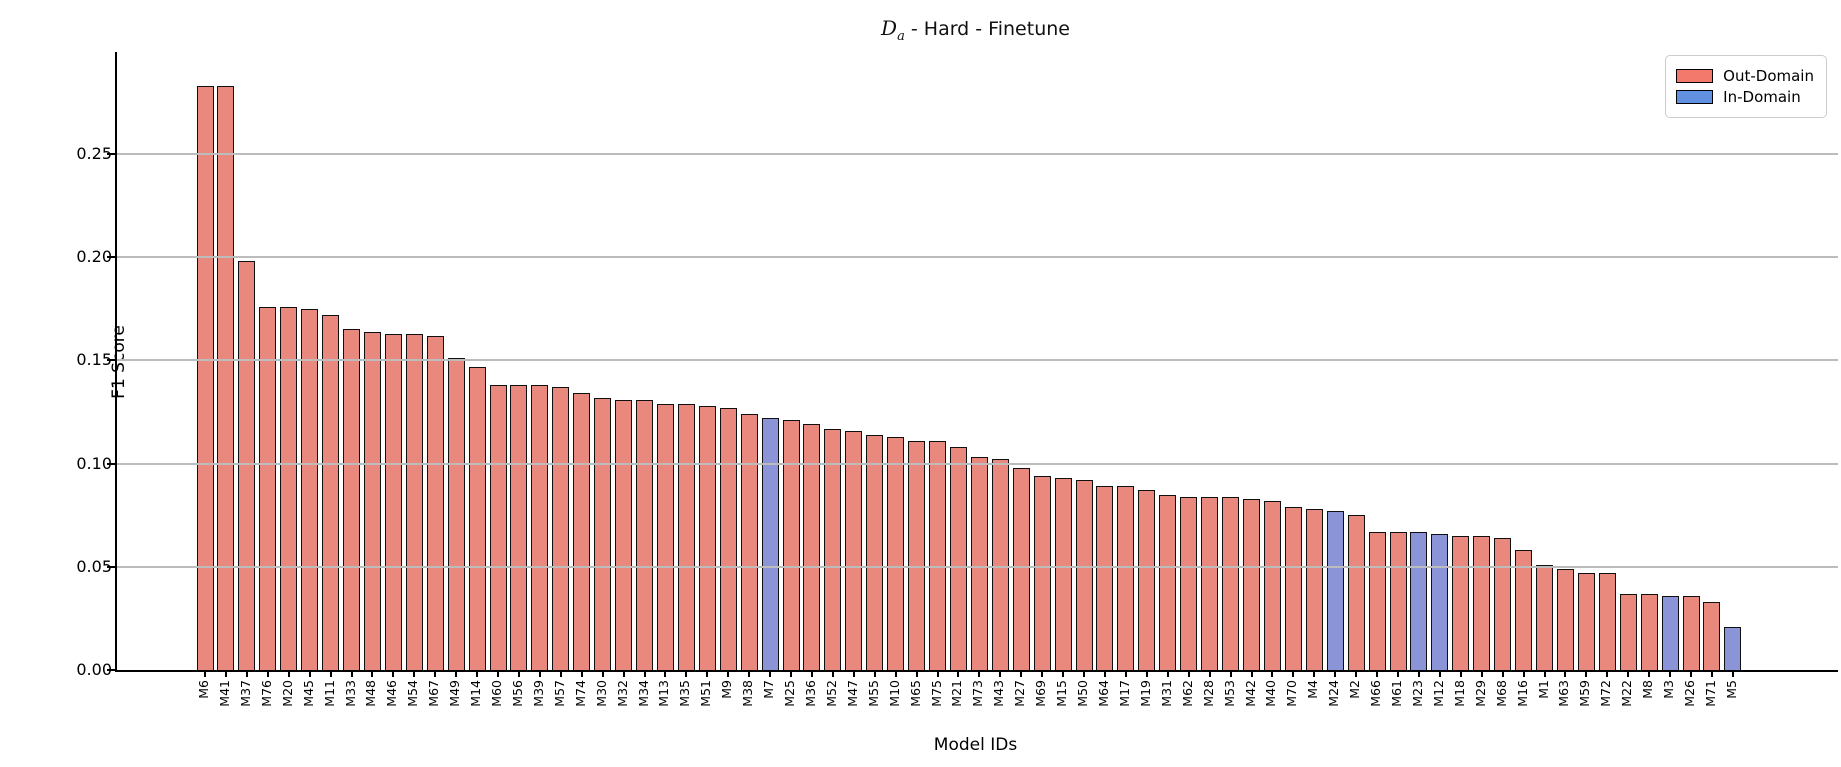 The image size is (1841, 767). I want to click on x-tick-mark-M12, so click(1439, 674).